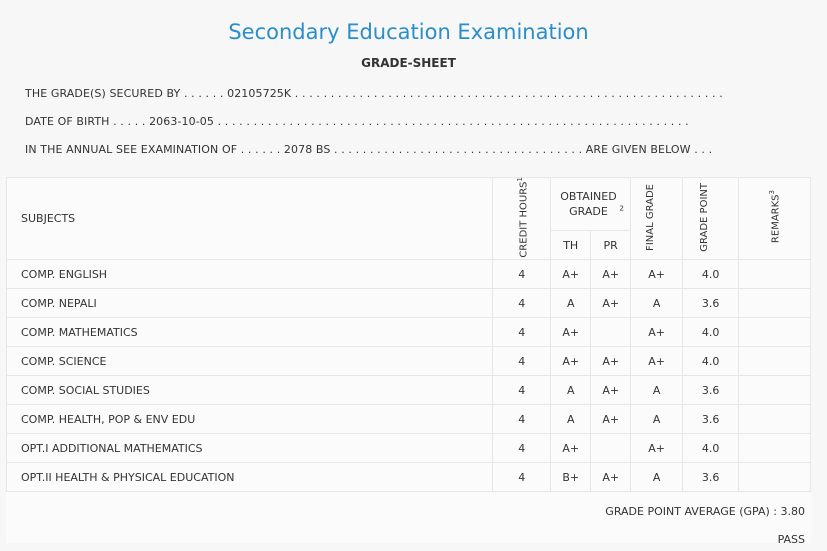 This screenshot has width=827, height=551. Describe the element at coordinates (657, 218) in the screenshot. I see `header-final-grade: FINAL GRADE` at that location.